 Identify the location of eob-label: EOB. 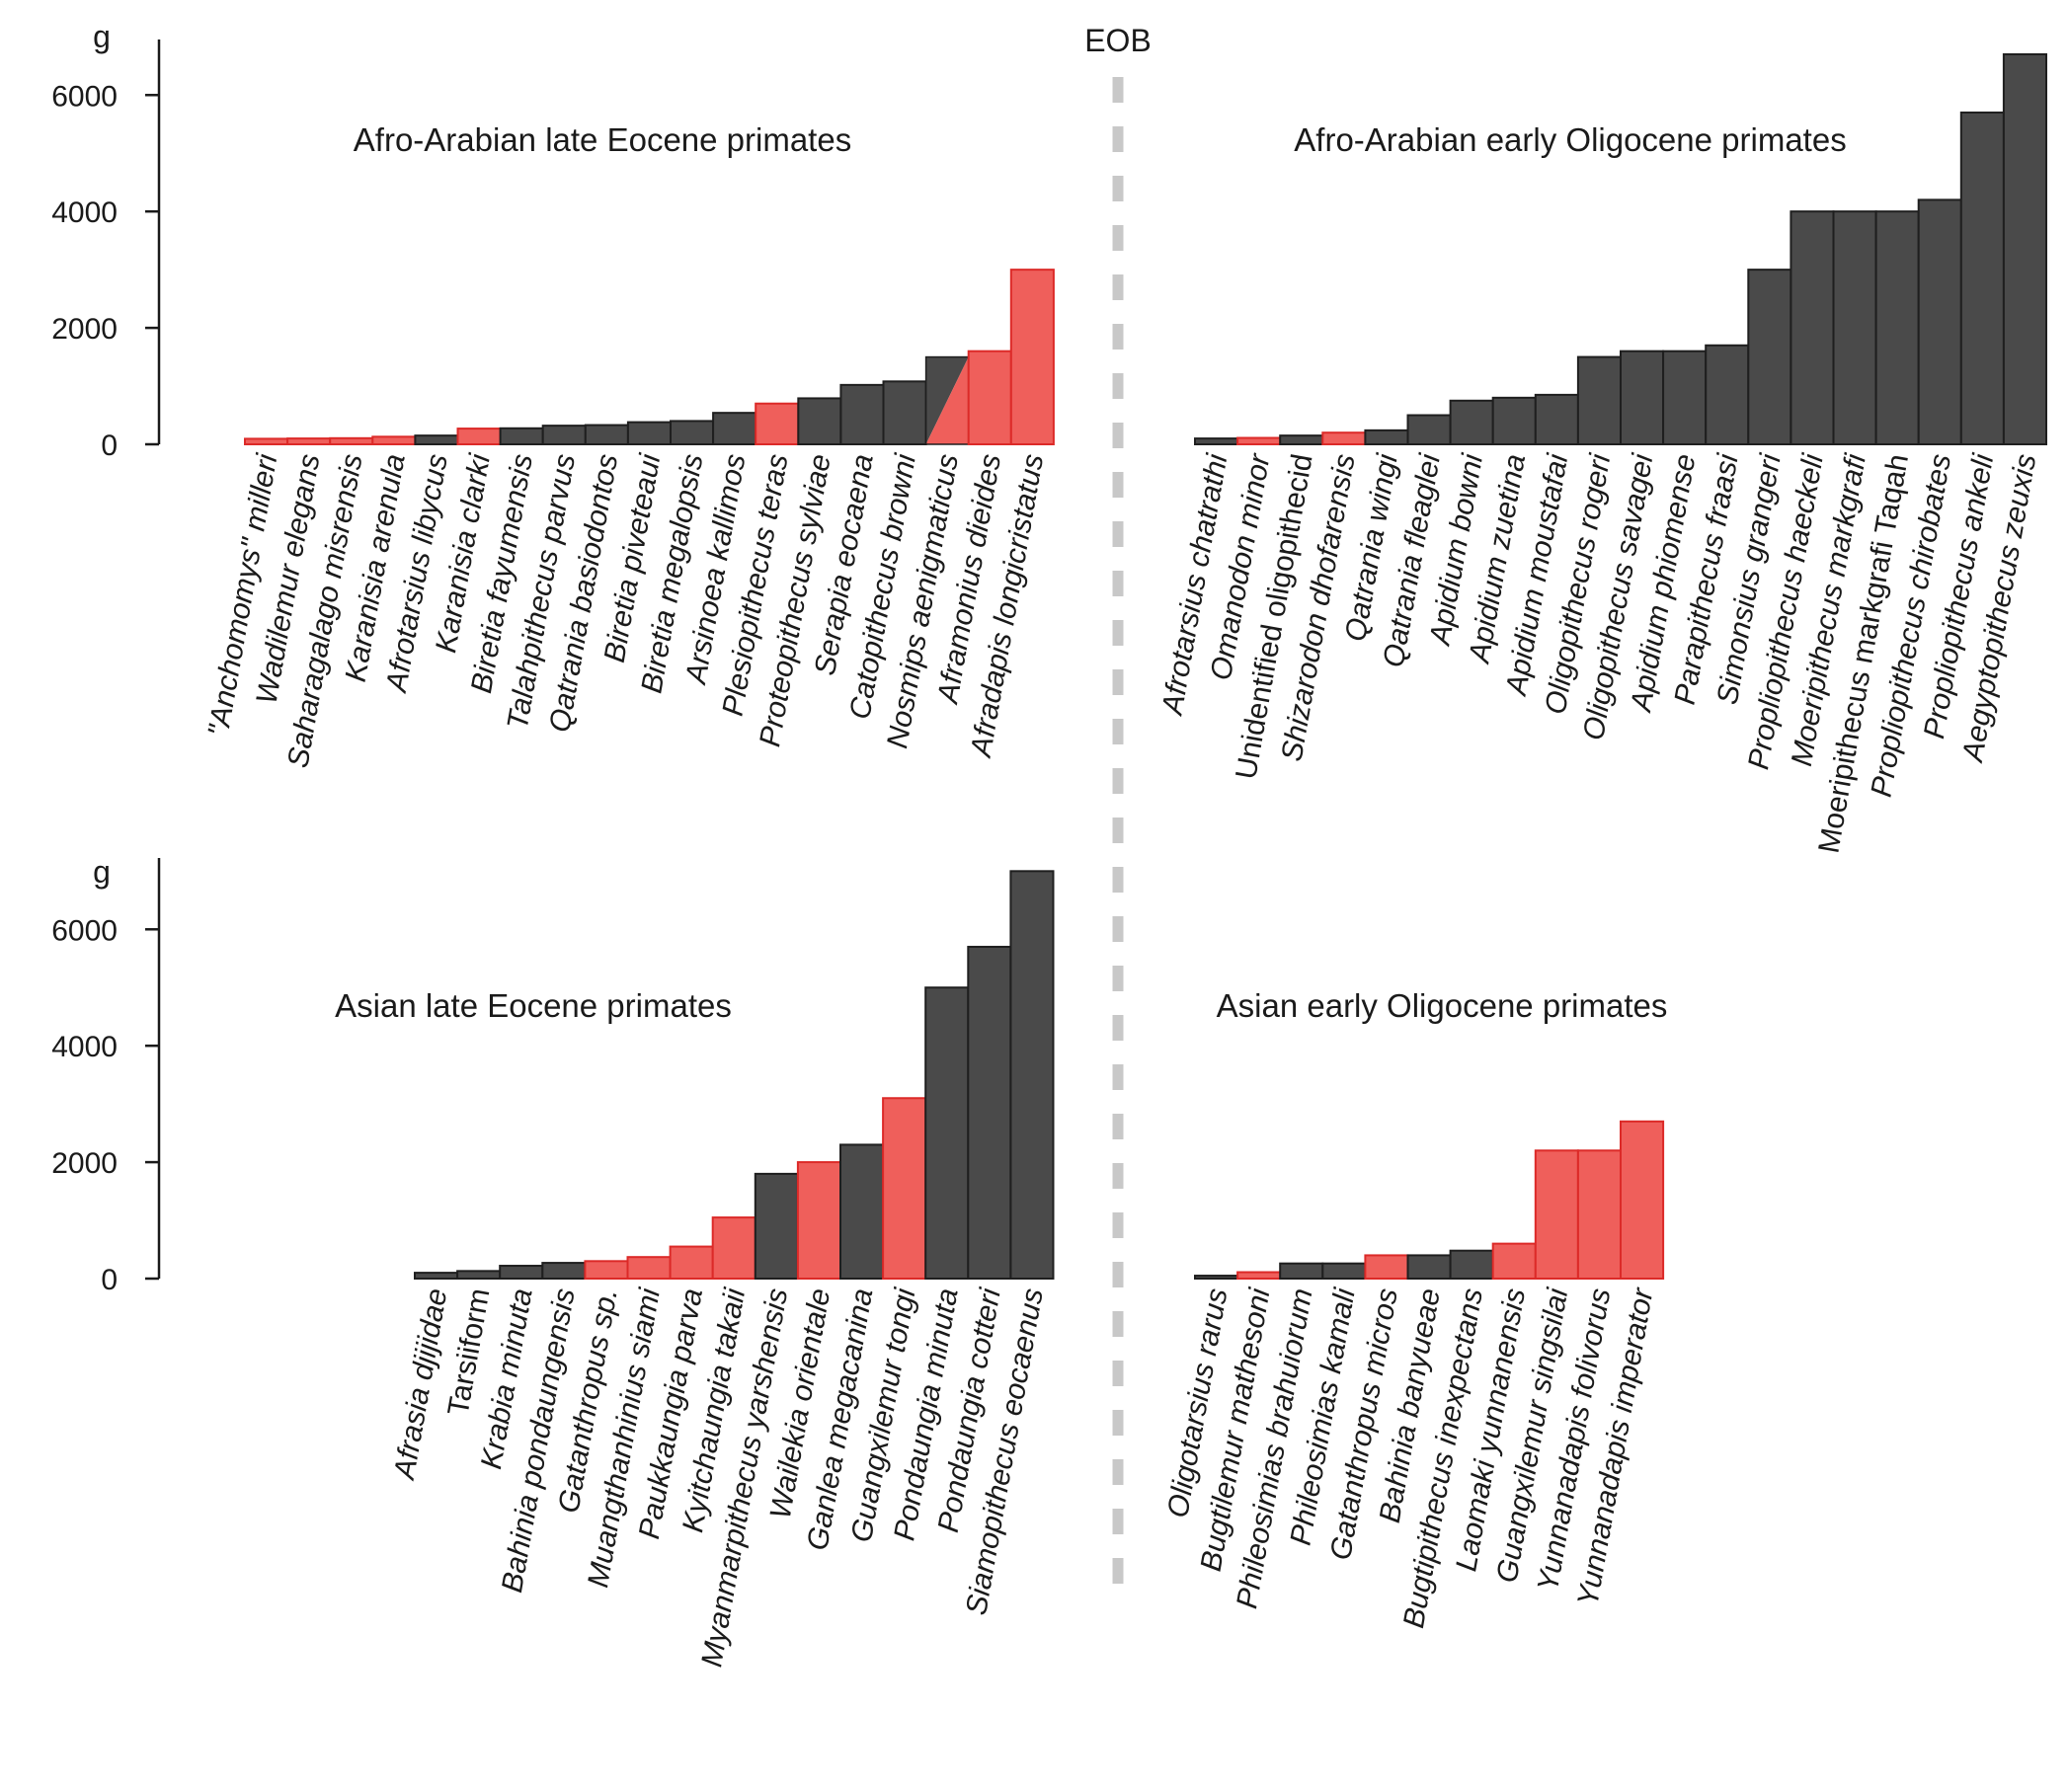
(1118, 40).